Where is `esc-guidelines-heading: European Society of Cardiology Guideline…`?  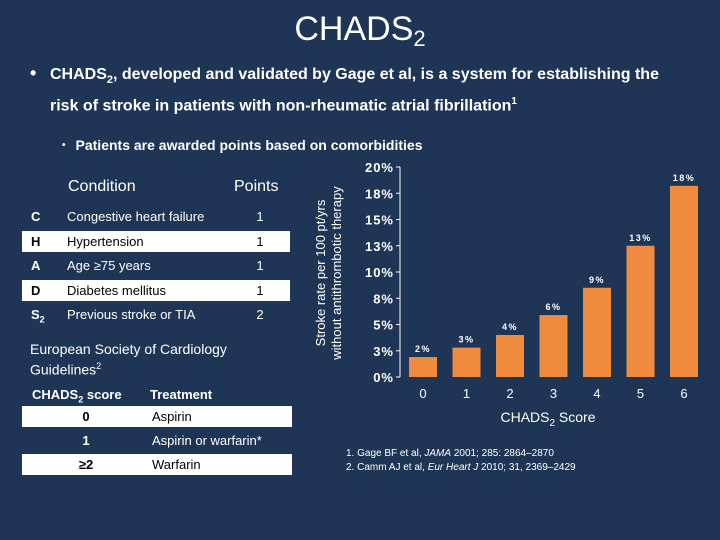 esc-guidelines-heading: European Society of Cardiology Guideline… is located at coordinates (128, 359).